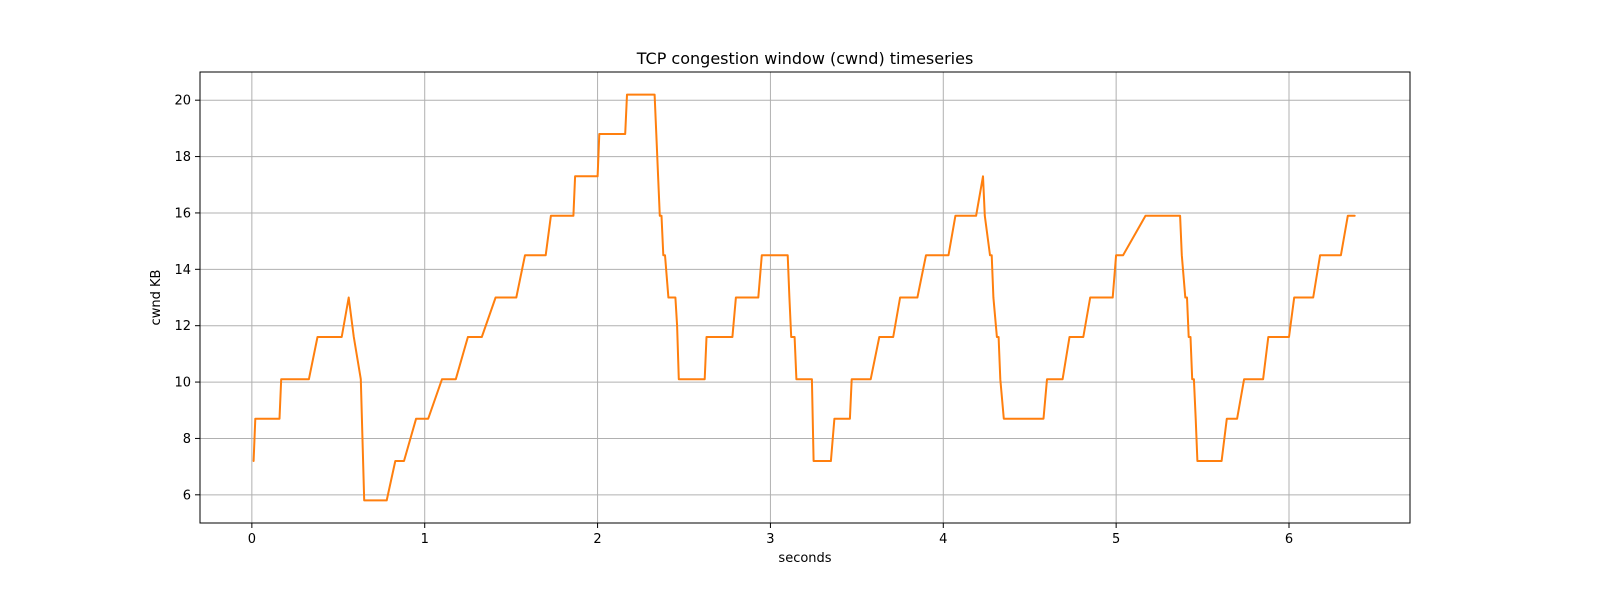 The width and height of the screenshot is (1600, 600). What do you see at coordinates (943, 539) in the screenshot?
I see `x-tick-label: 4` at bounding box center [943, 539].